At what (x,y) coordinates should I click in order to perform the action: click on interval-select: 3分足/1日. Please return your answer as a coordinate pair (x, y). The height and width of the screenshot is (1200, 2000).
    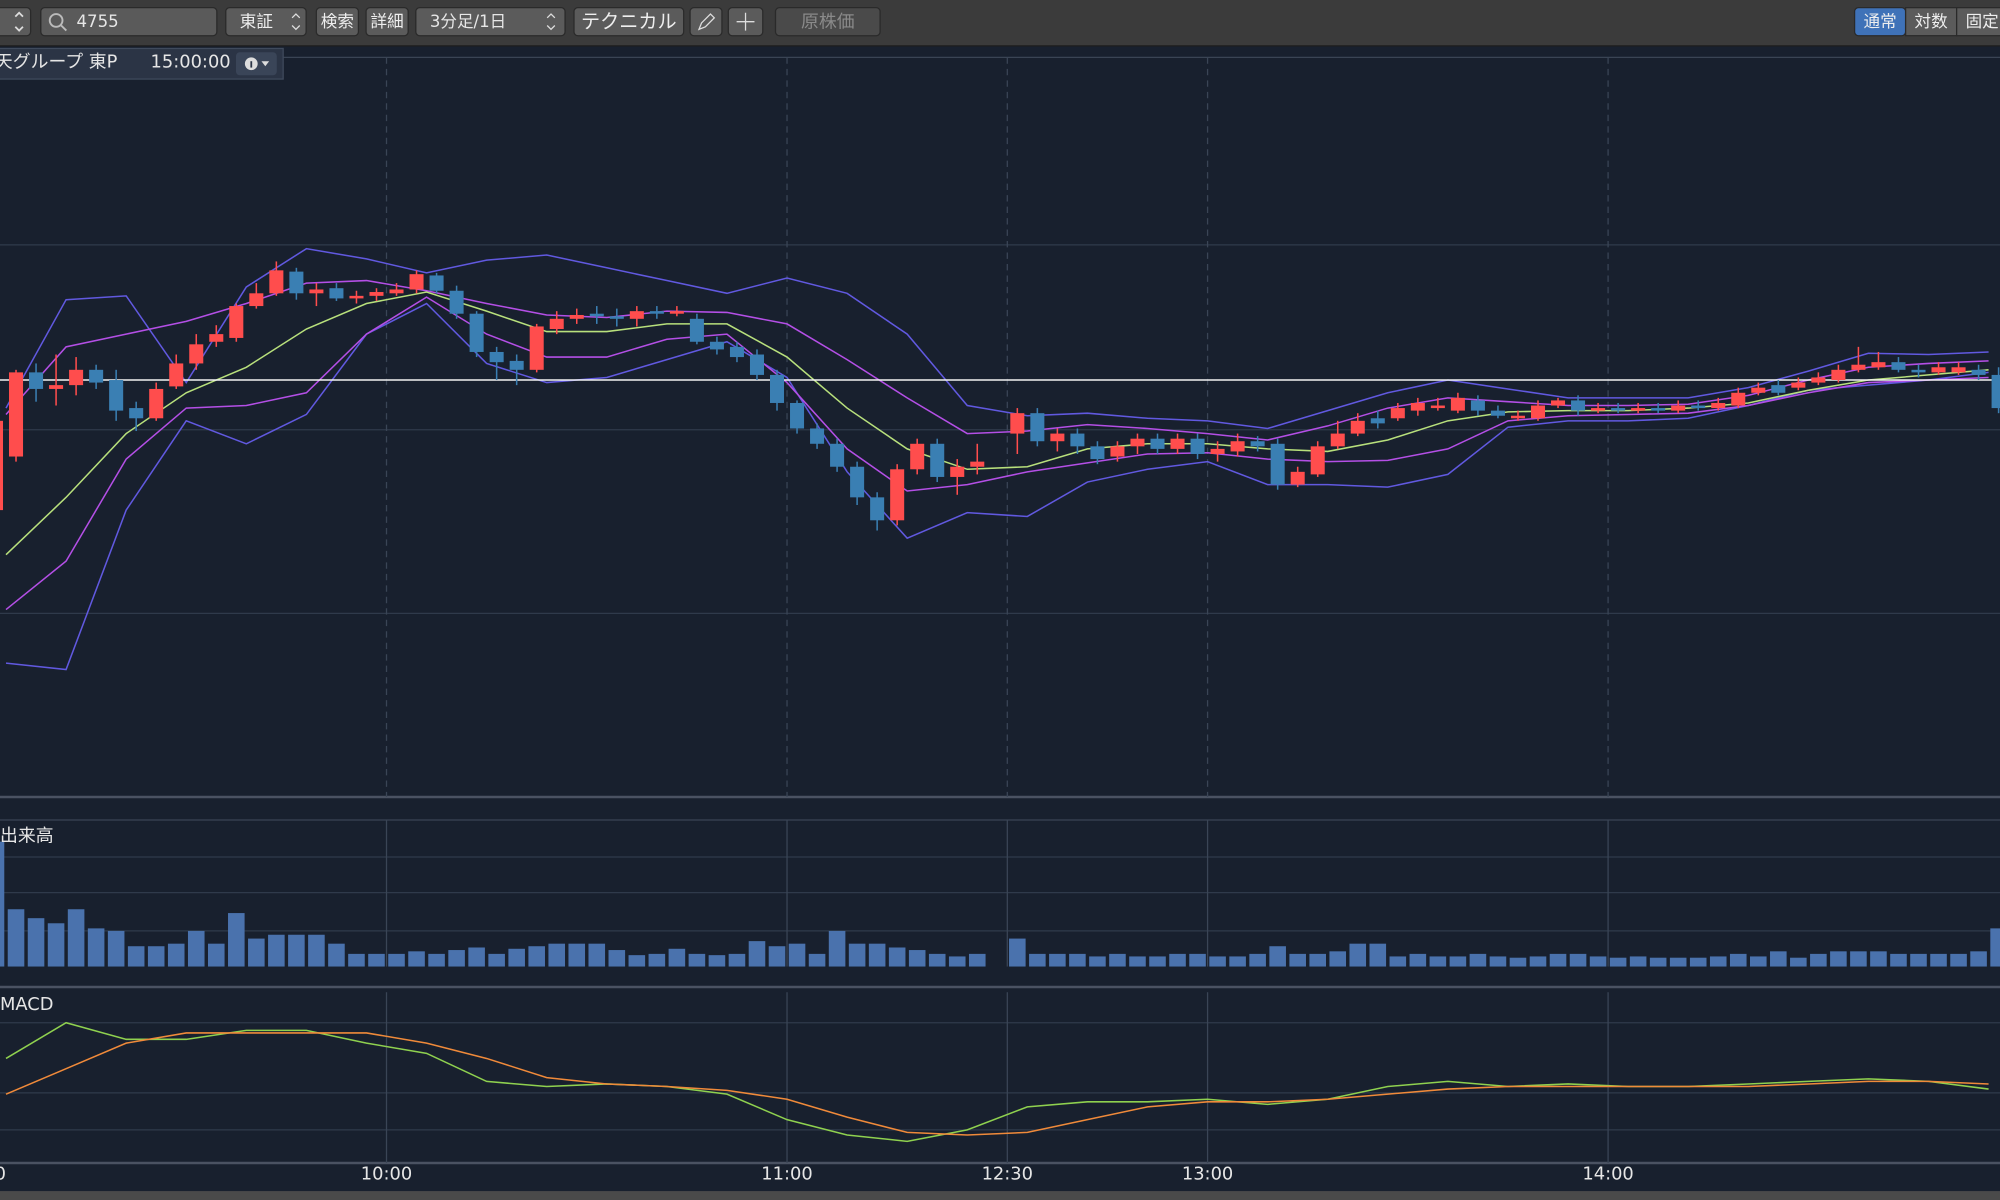
    Looking at the image, I should click on (490, 22).